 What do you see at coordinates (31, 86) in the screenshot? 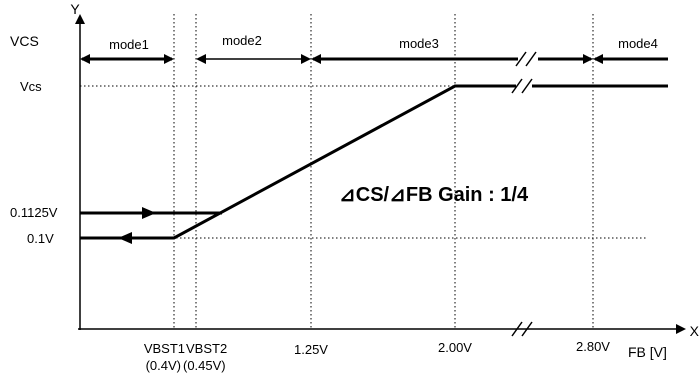
I see `y-label-vcs: Vcs` at bounding box center [31, 86].